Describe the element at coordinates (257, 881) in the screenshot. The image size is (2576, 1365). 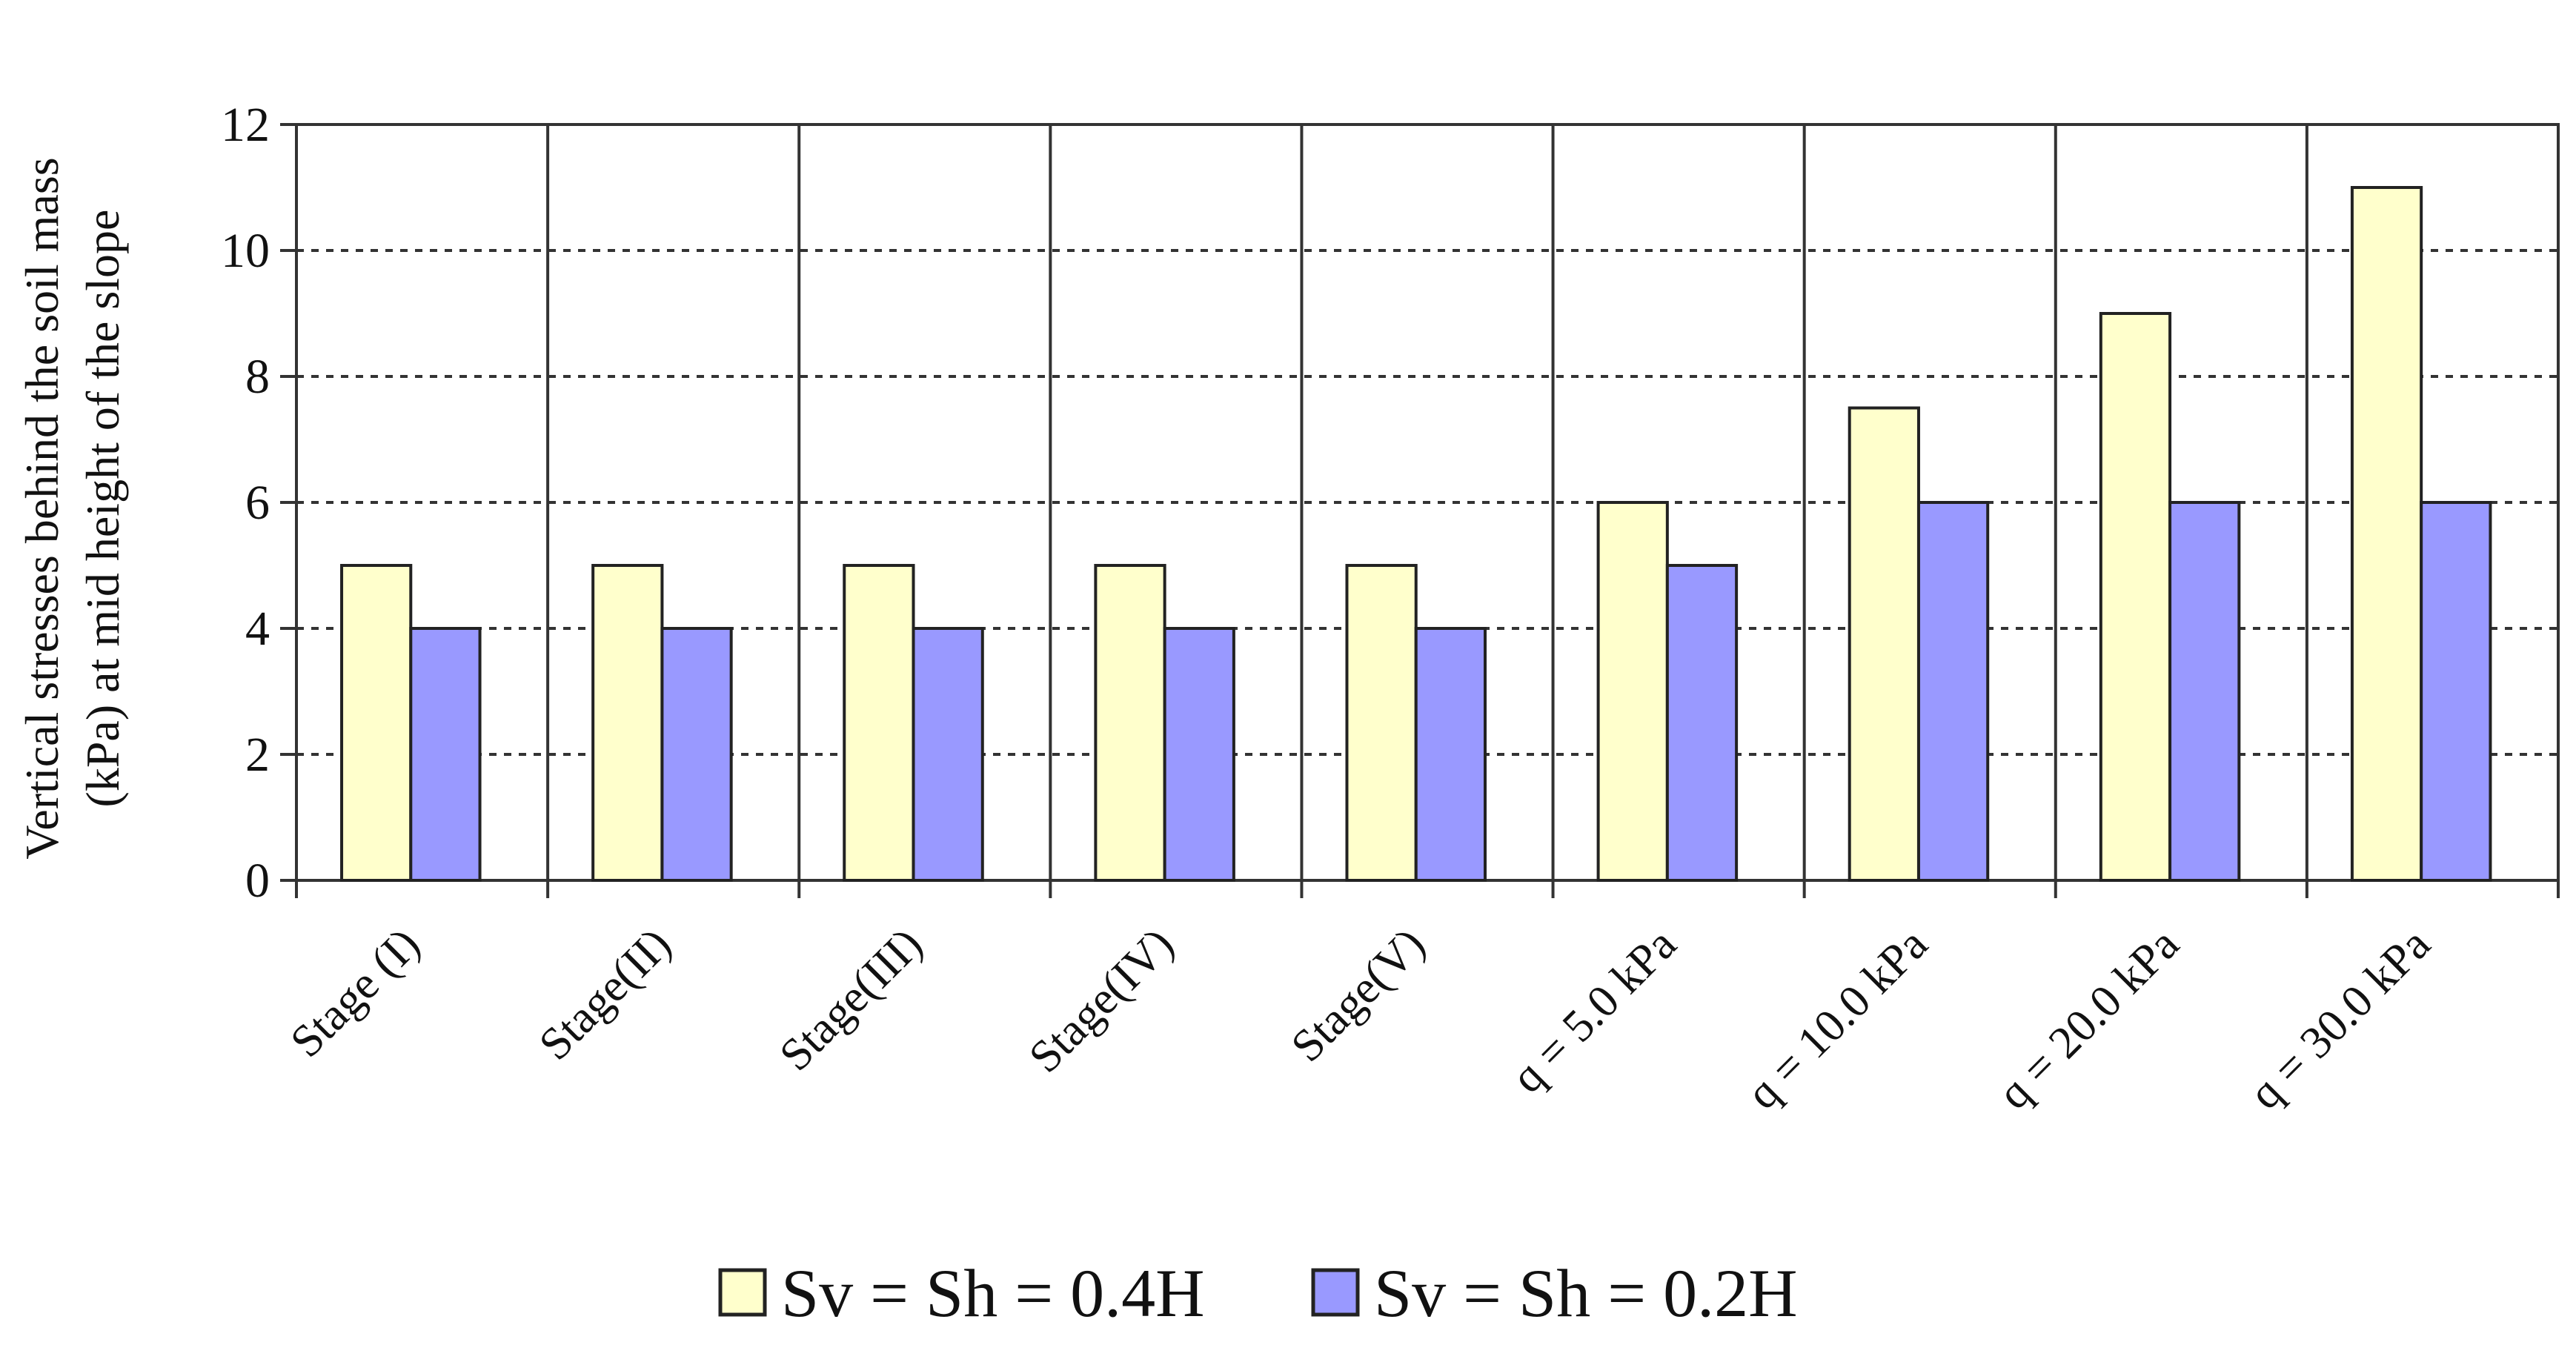
I see `y-tick-label: 0` at that location.